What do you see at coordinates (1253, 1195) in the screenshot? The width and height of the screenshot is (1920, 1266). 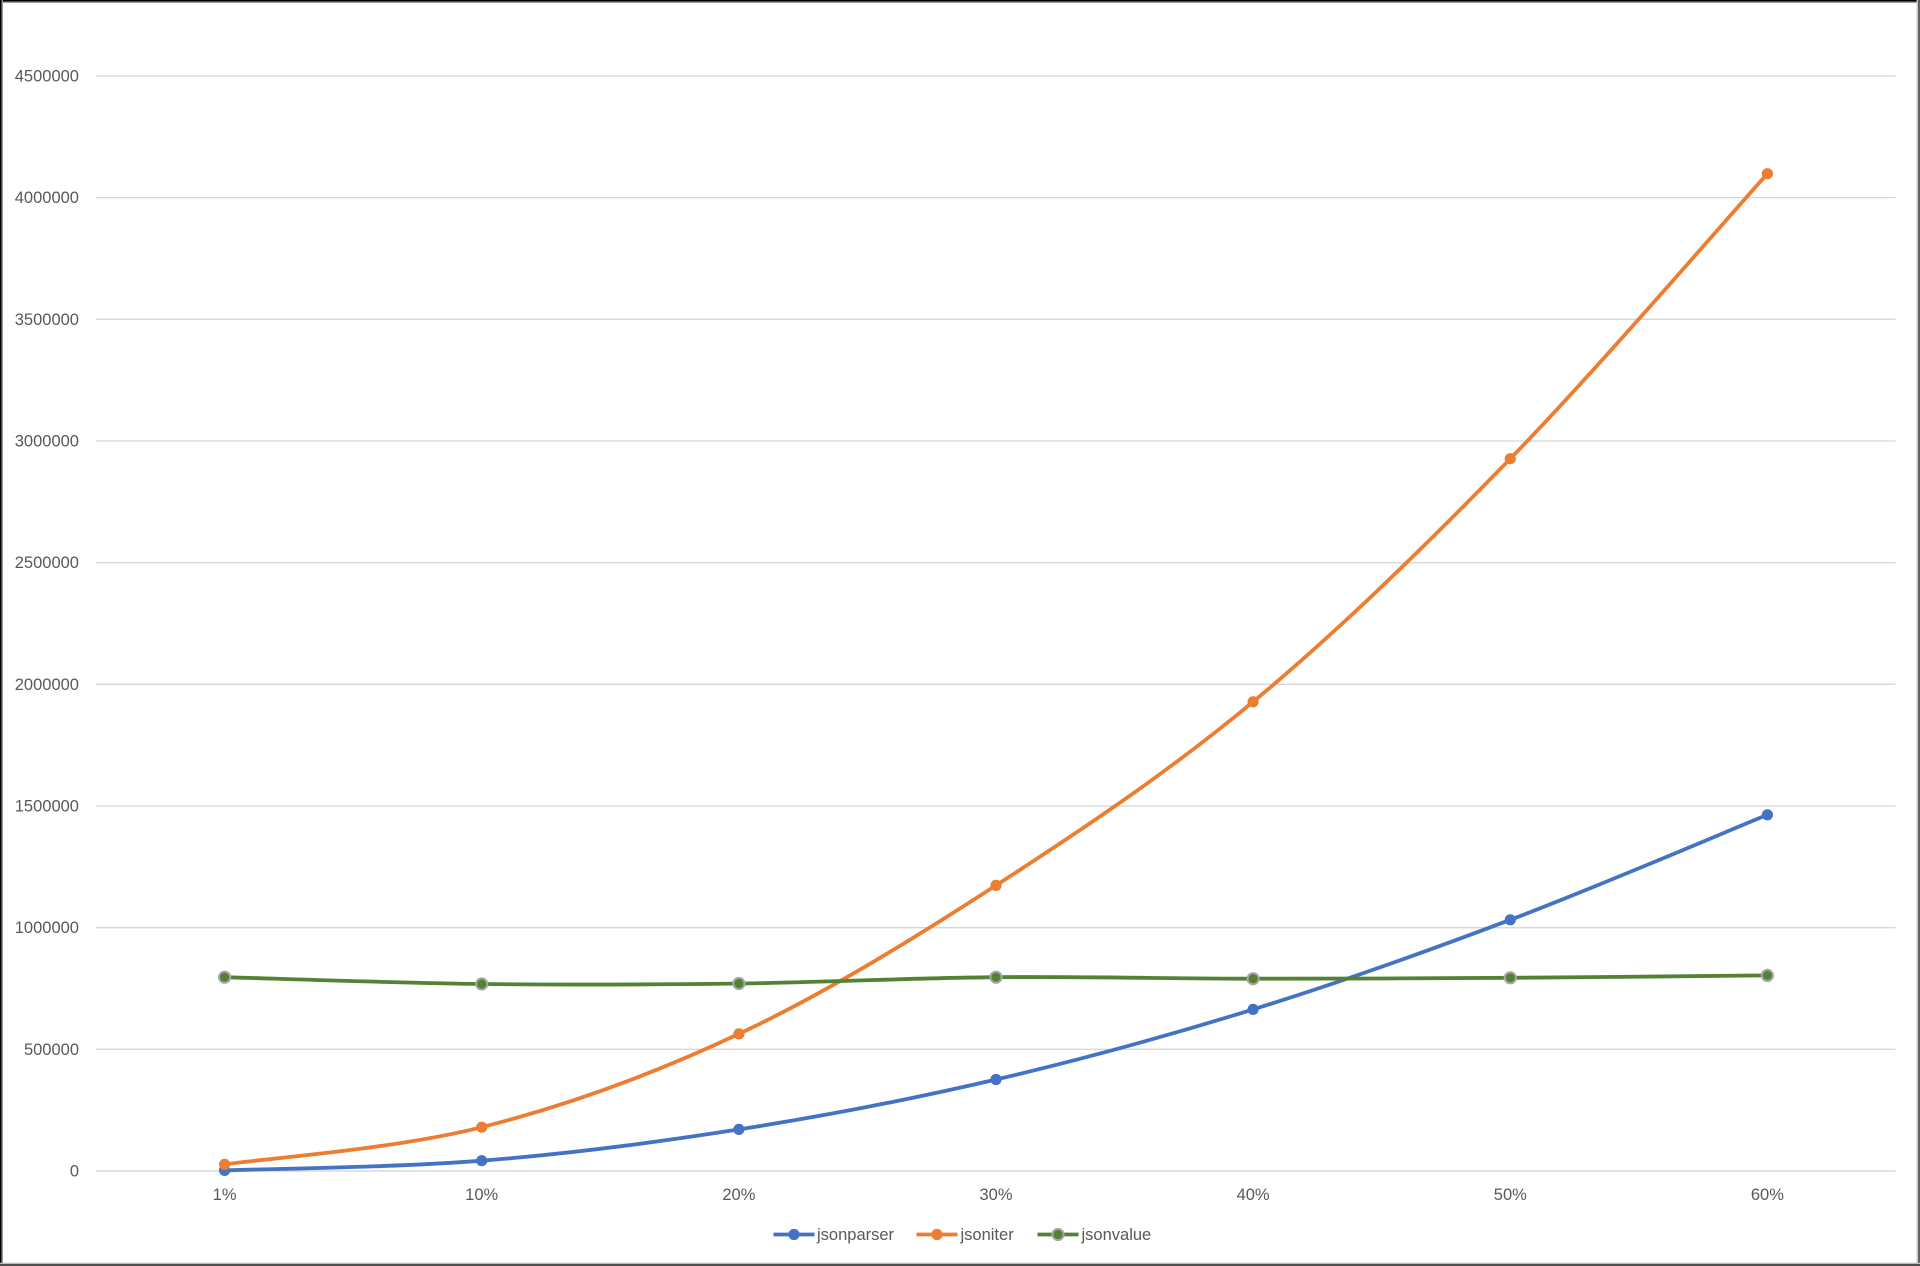 I see `svg-text: 40%` at bounding box center [1253, 1195].